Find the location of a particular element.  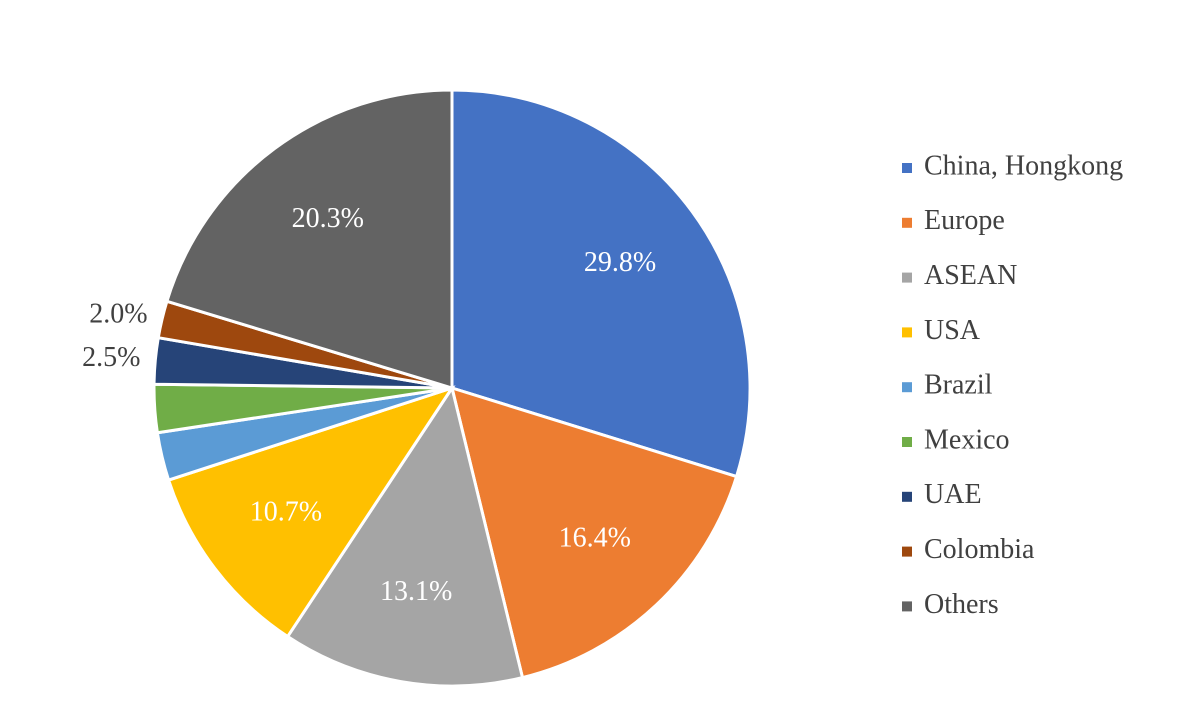

data-label: 10.7% is located at coordinates (286, 512).